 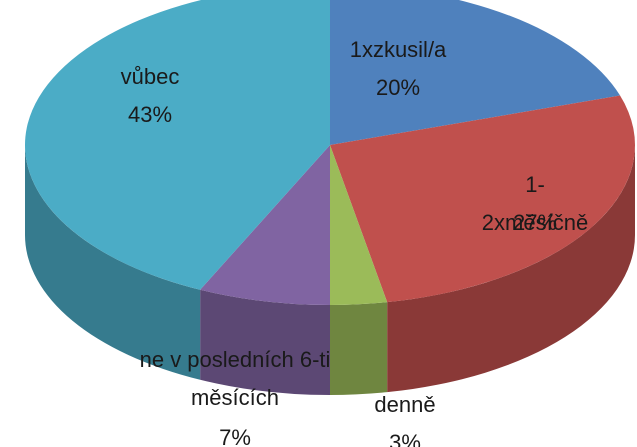 What do you see at coordinates (405, 404) in the screenshot?
I see `slice-label: denně` at bounding box center [405, 404].